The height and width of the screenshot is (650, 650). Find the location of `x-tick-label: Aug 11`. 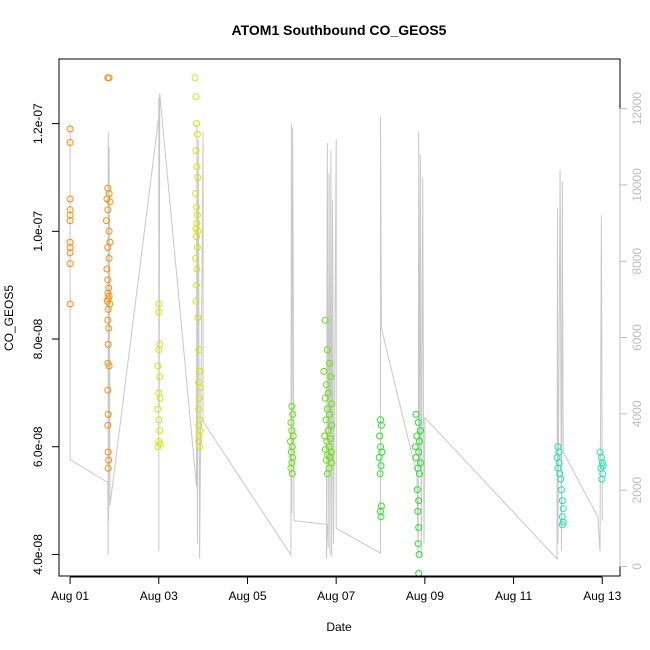

x-tick-label: Aug 11 is located at coordinates (513, 596).